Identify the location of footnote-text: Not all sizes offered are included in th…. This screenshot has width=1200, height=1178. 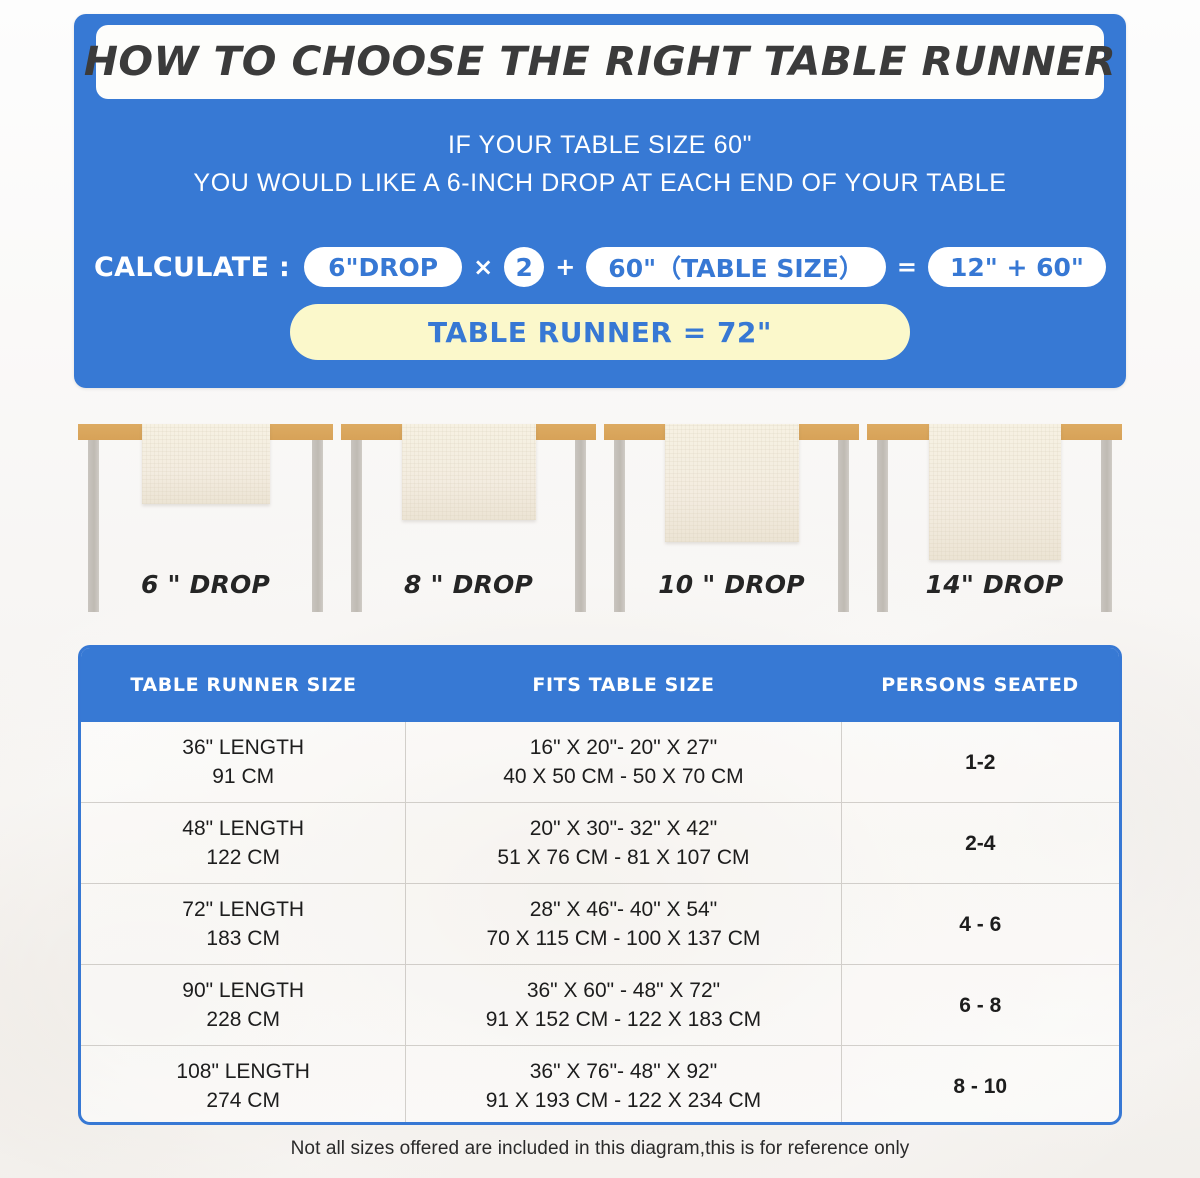
(600, 1148).